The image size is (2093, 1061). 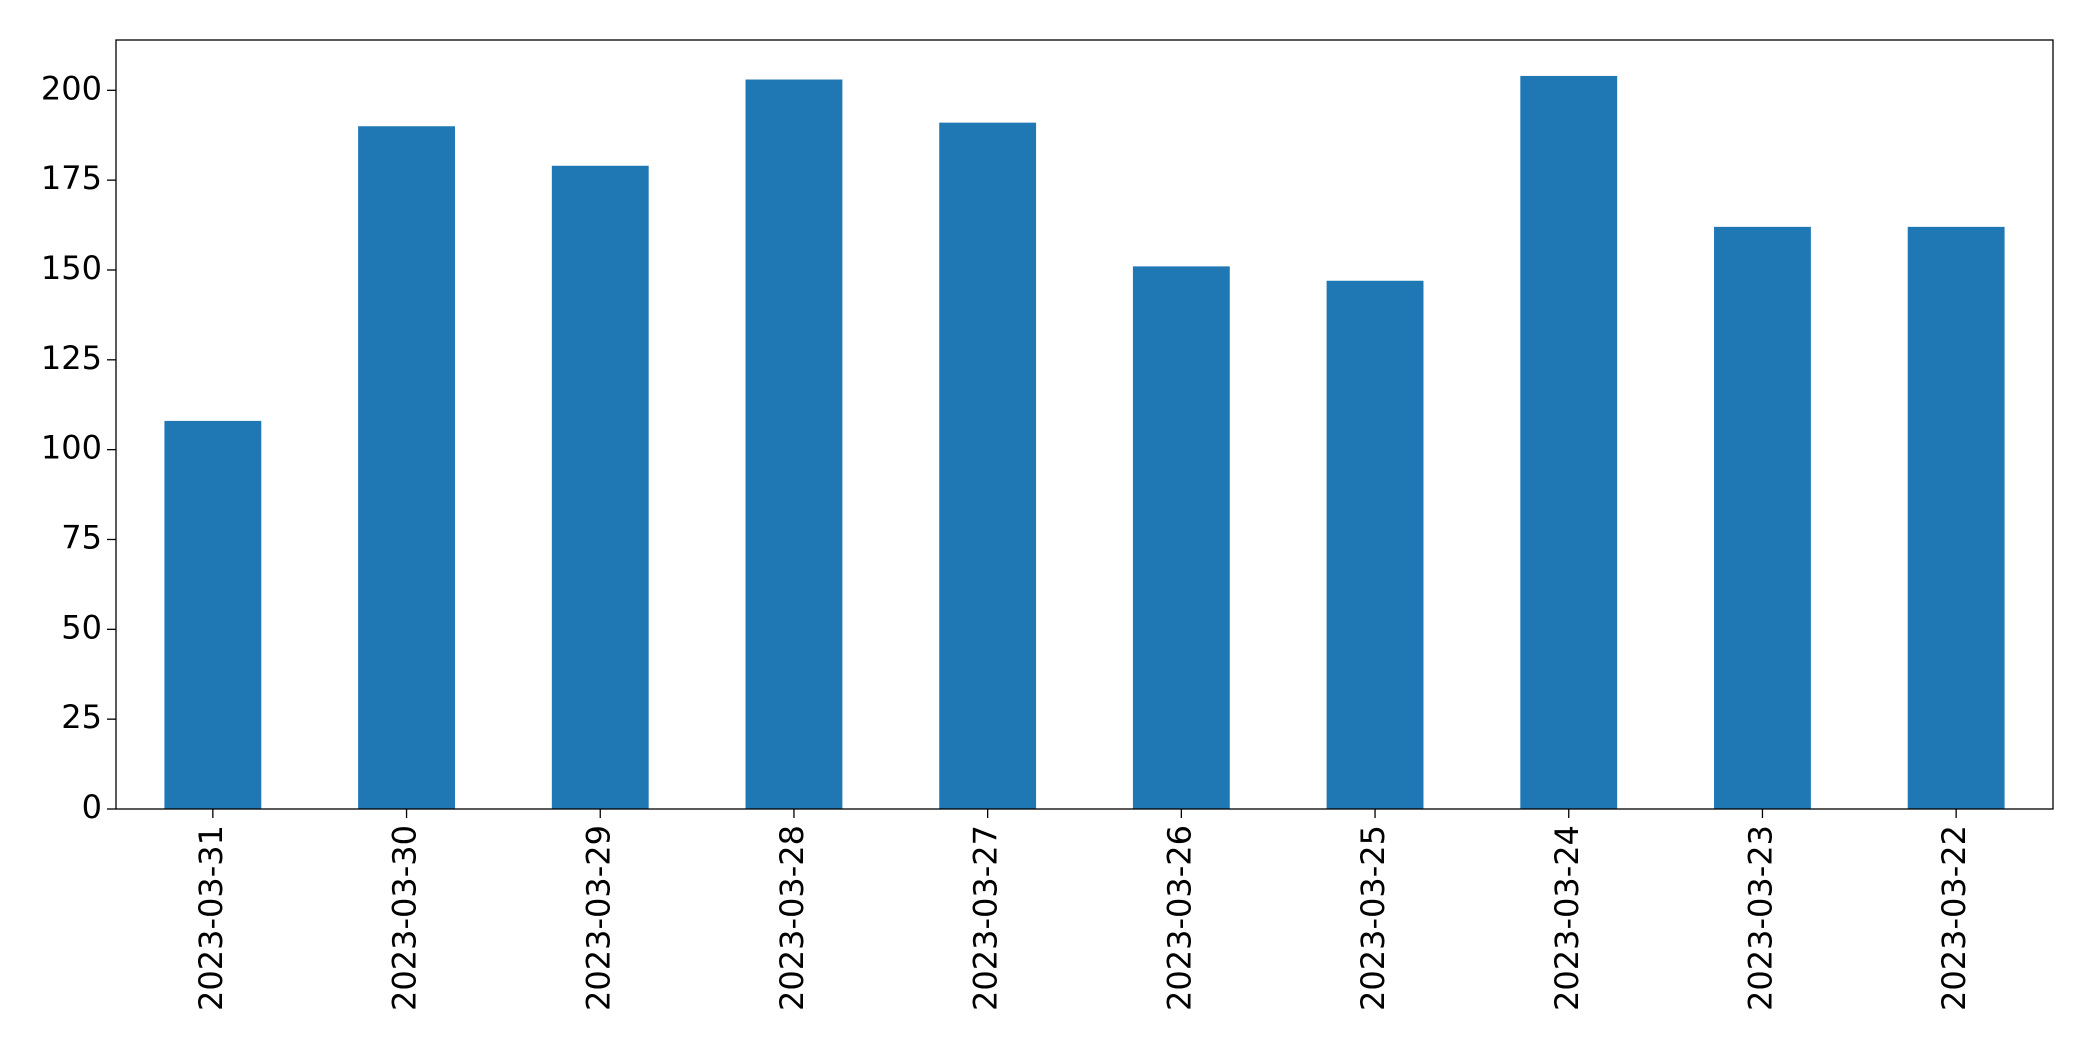 What do you see at coordinates (71, 268) in the screenshot?
I see `y-tick-label: 150` at bounding box center [71, 268].